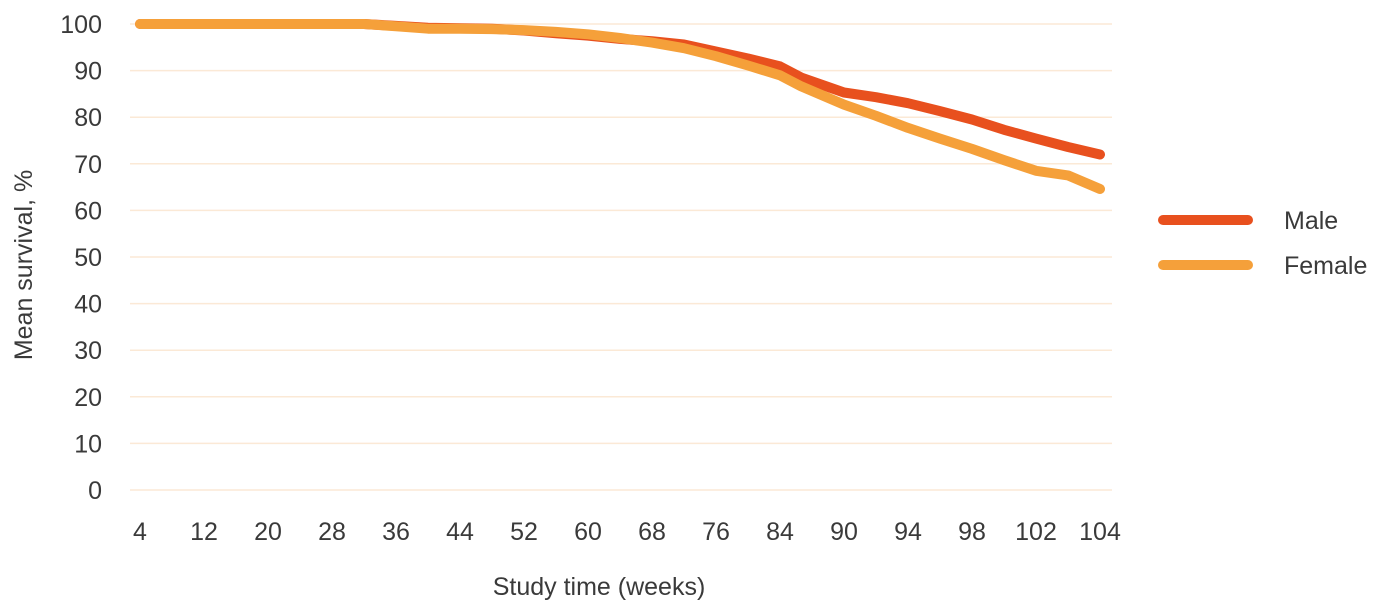 The height and width of the screenshot is (604, 1397). I want to click on x-tick-label: 12, so click(204, 532).